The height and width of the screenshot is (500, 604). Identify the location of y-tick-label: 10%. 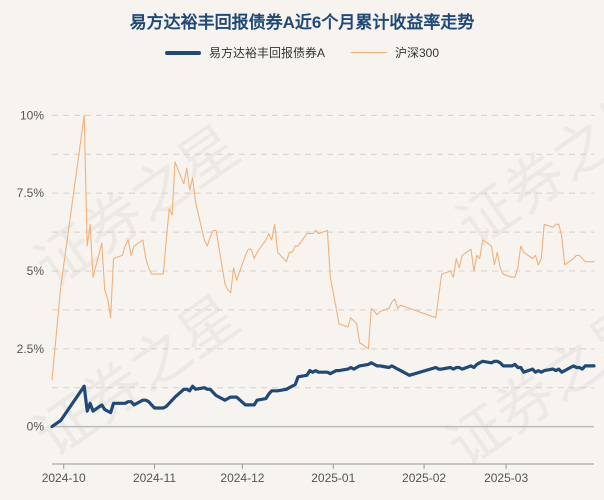
(32, 115).